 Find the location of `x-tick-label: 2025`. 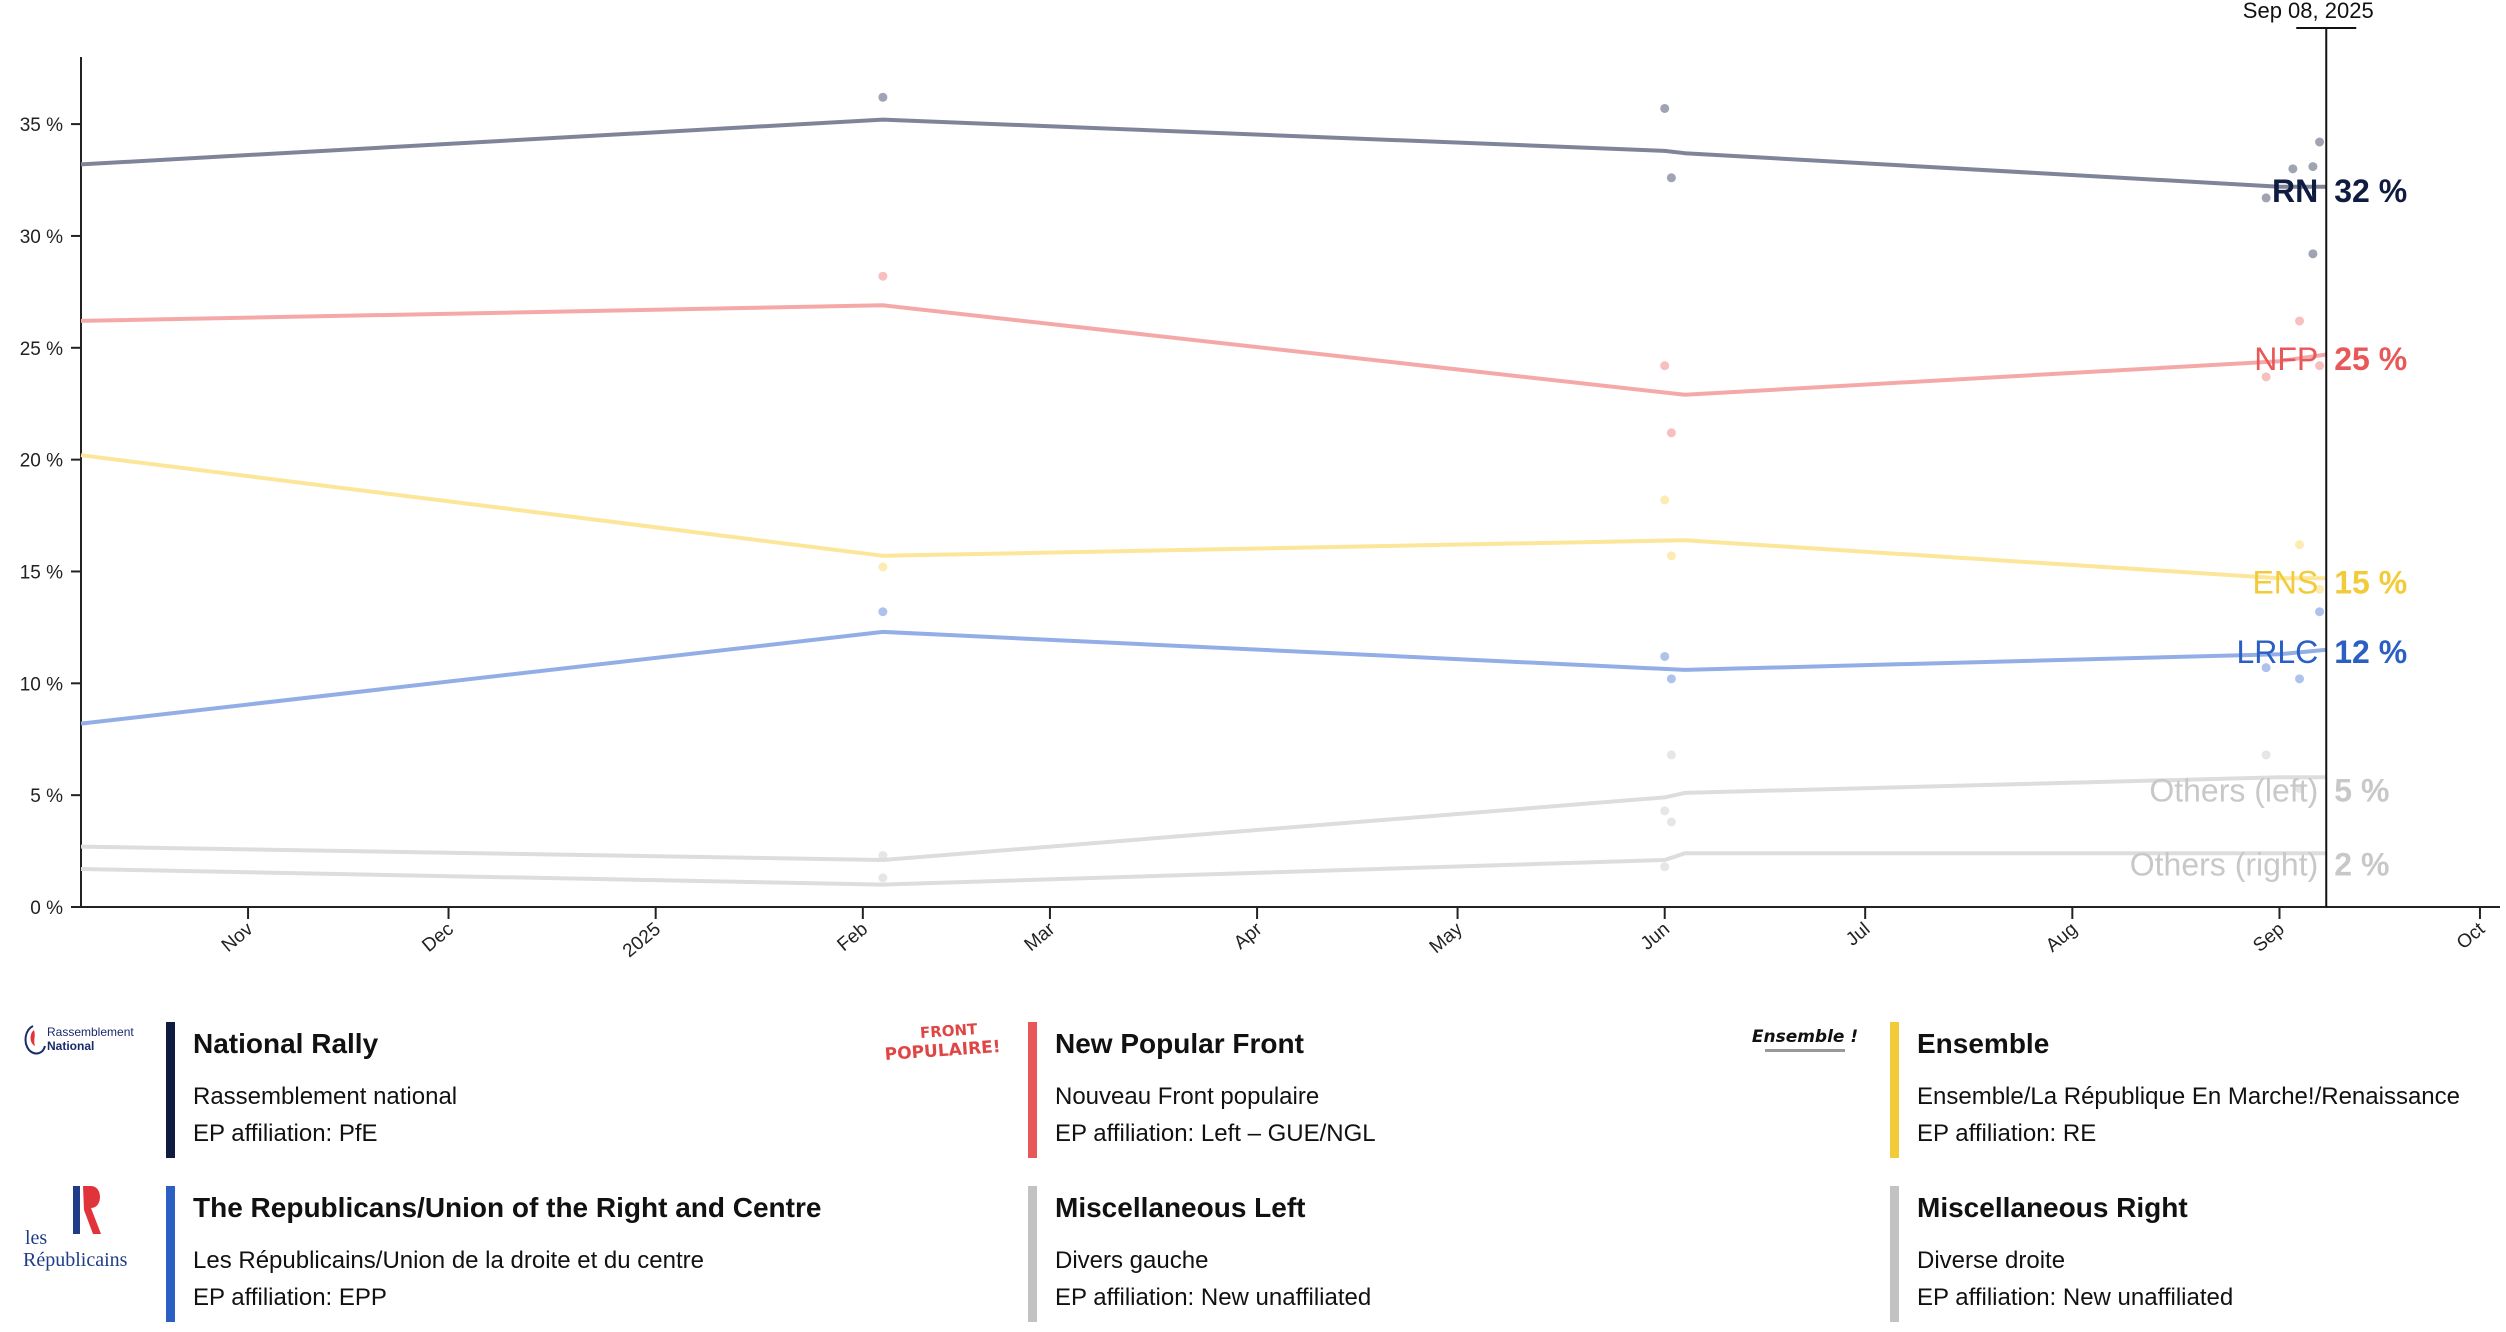

x-tick-label: 2025 is located at coordinates (642, 940).